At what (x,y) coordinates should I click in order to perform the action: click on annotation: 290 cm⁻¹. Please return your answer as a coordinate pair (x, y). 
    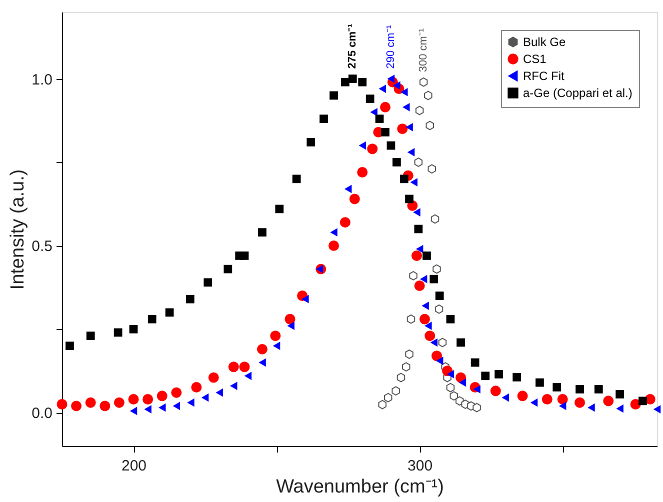
    Looking at the image, I should click on (390, 46).